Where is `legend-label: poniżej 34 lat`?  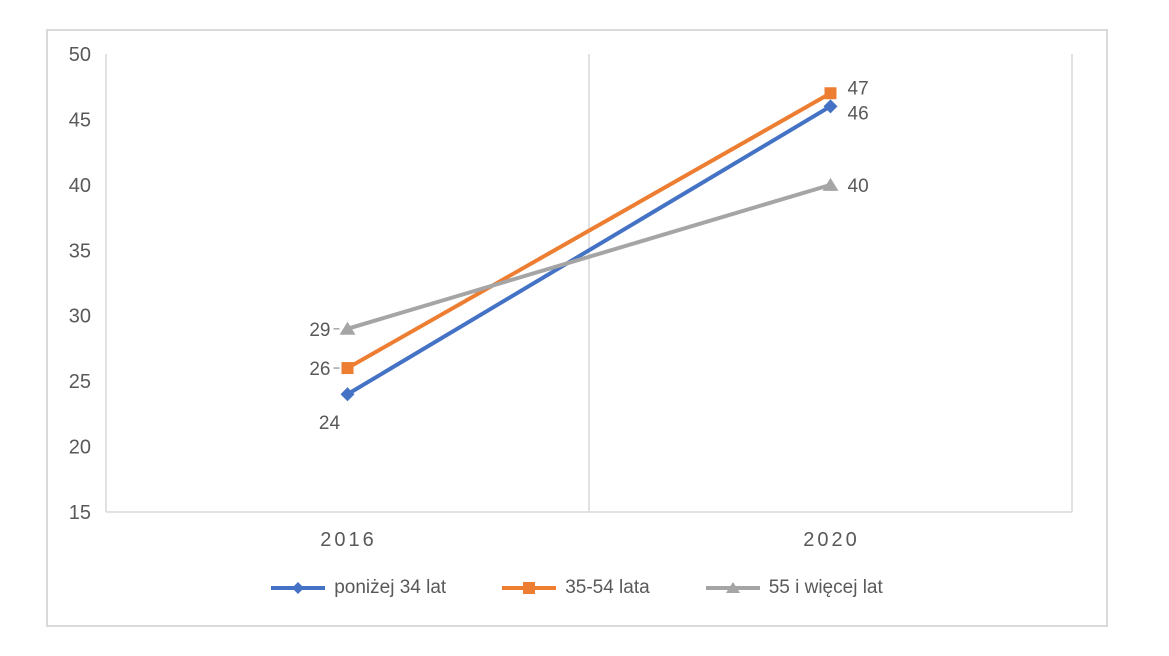 legend-label: poniżej 34 lat is located at coordinates (390, 587).